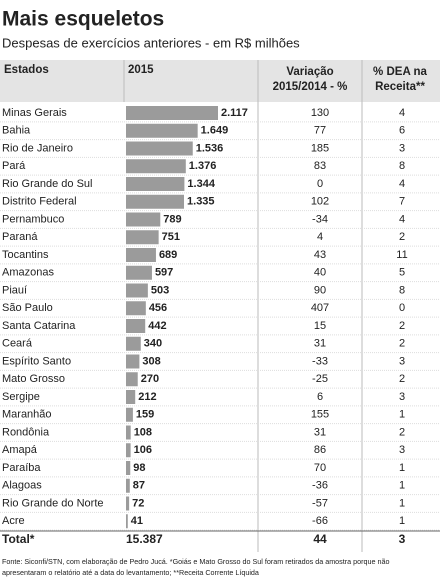 Image resolution: width=440 pixels, height=585 pixels. I want to click on bar-label: 503, so click(160, 290).